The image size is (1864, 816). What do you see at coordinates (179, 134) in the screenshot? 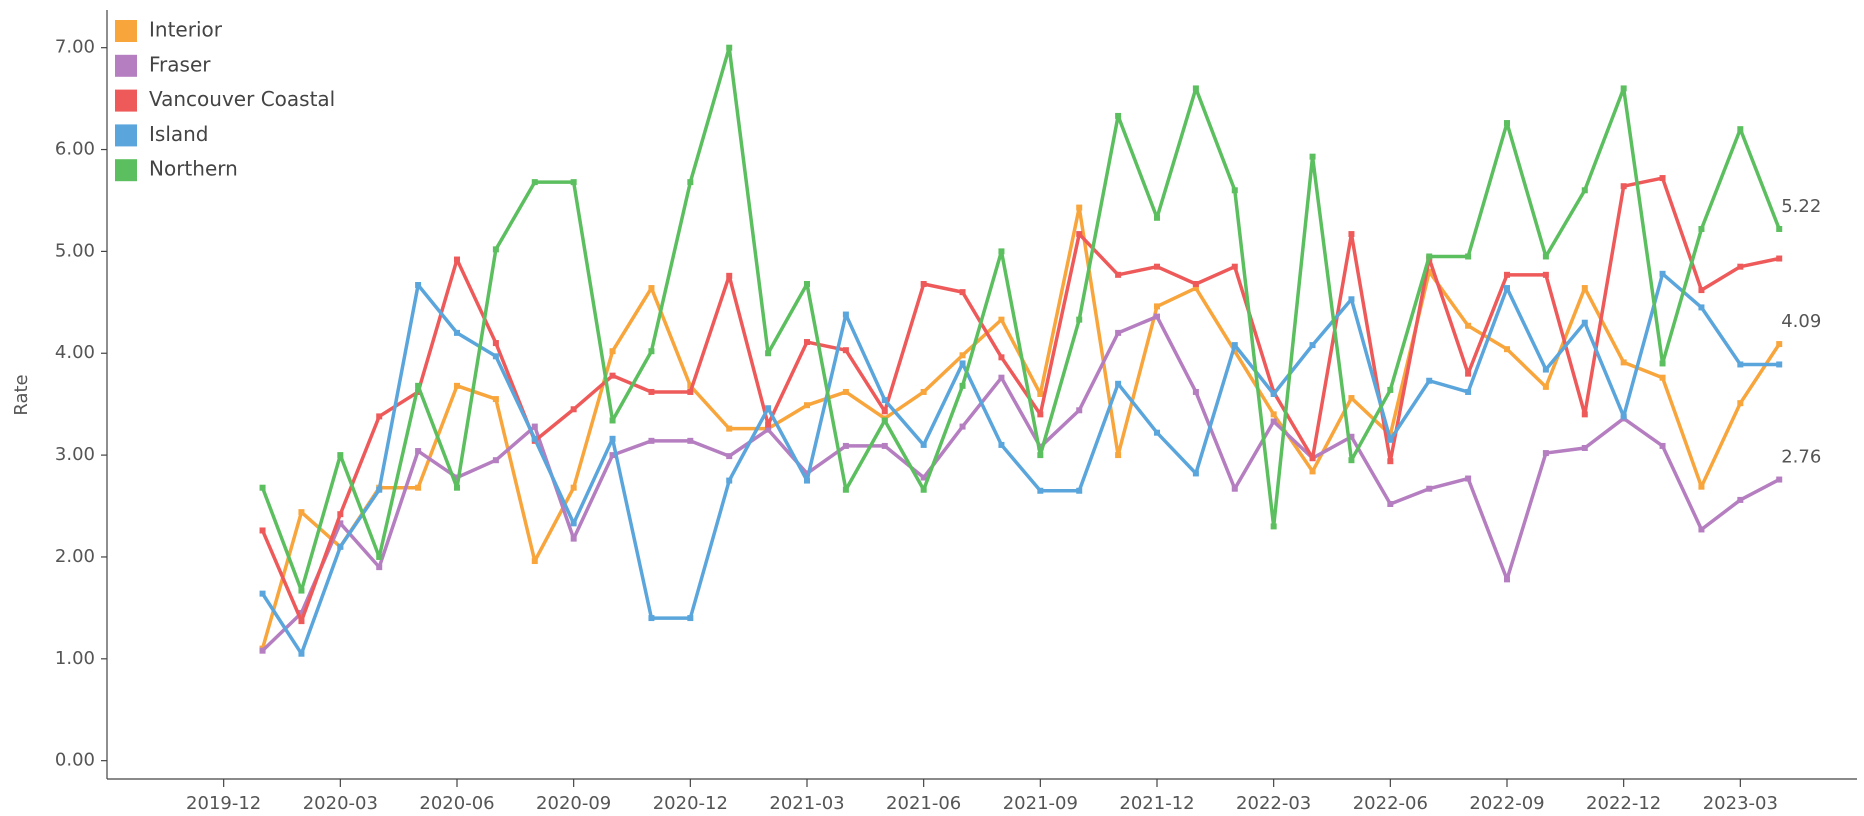
I see `legend-label: Island` at bounding box center [179, 134].